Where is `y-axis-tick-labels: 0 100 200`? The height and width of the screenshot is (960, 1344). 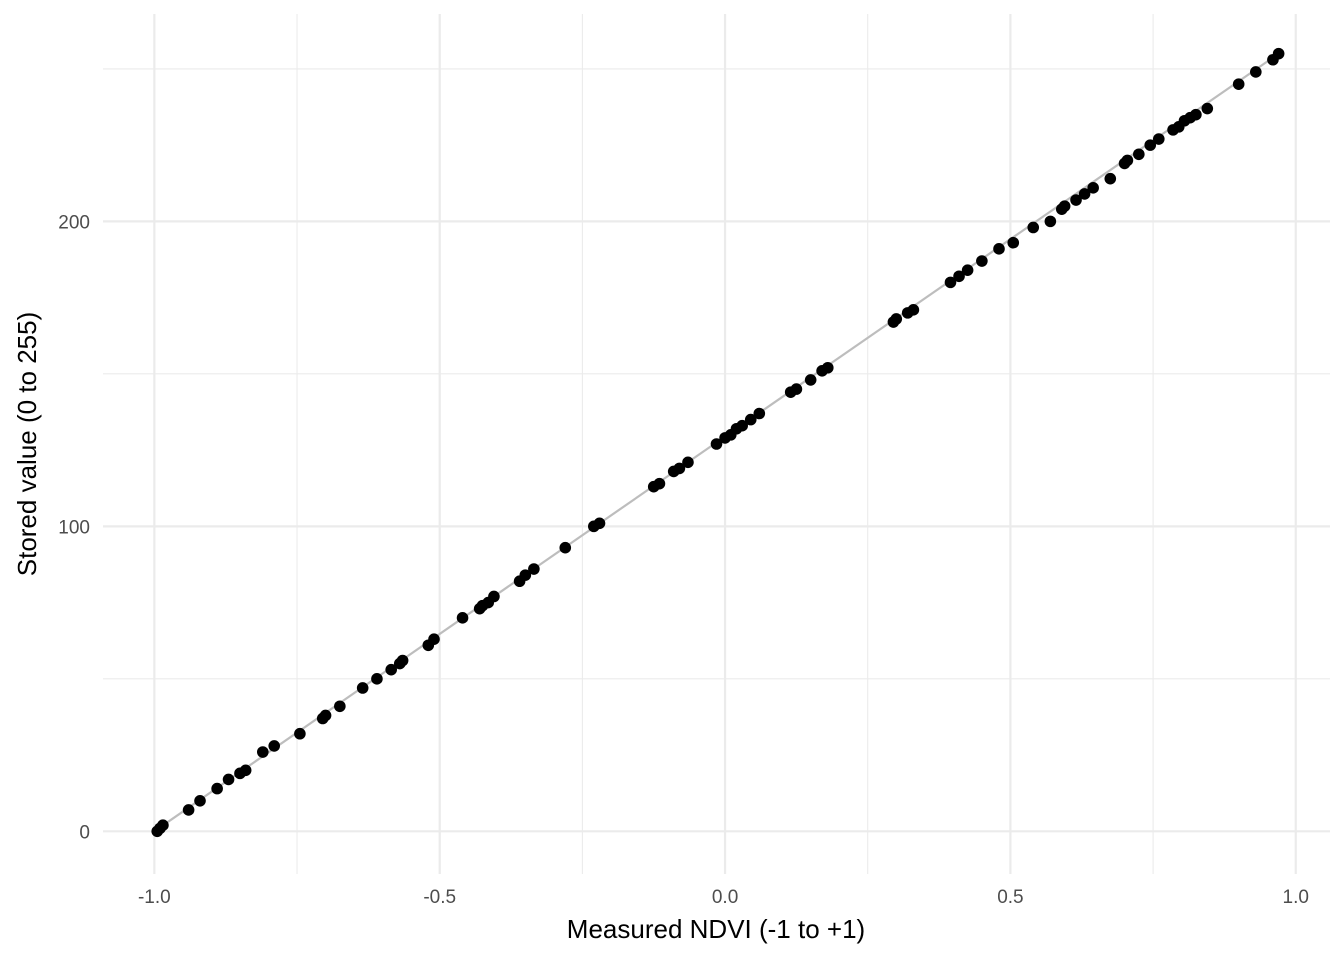 y-axis-tick-labels: 0 100 200 is located at coordinates (74, 527).